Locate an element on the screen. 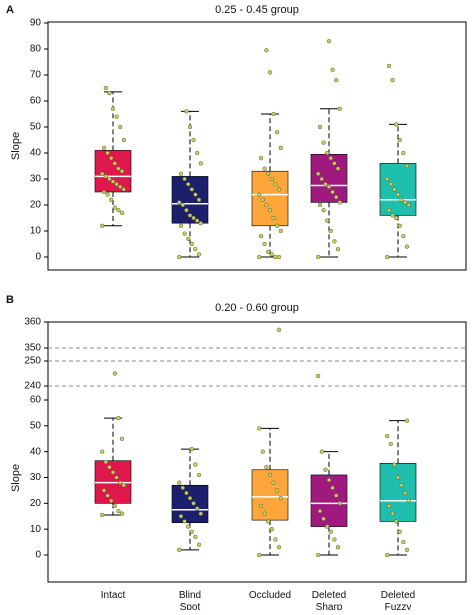 The image size is (474, 615). y-tick-label: 0 is located at coordinates (38, 257).